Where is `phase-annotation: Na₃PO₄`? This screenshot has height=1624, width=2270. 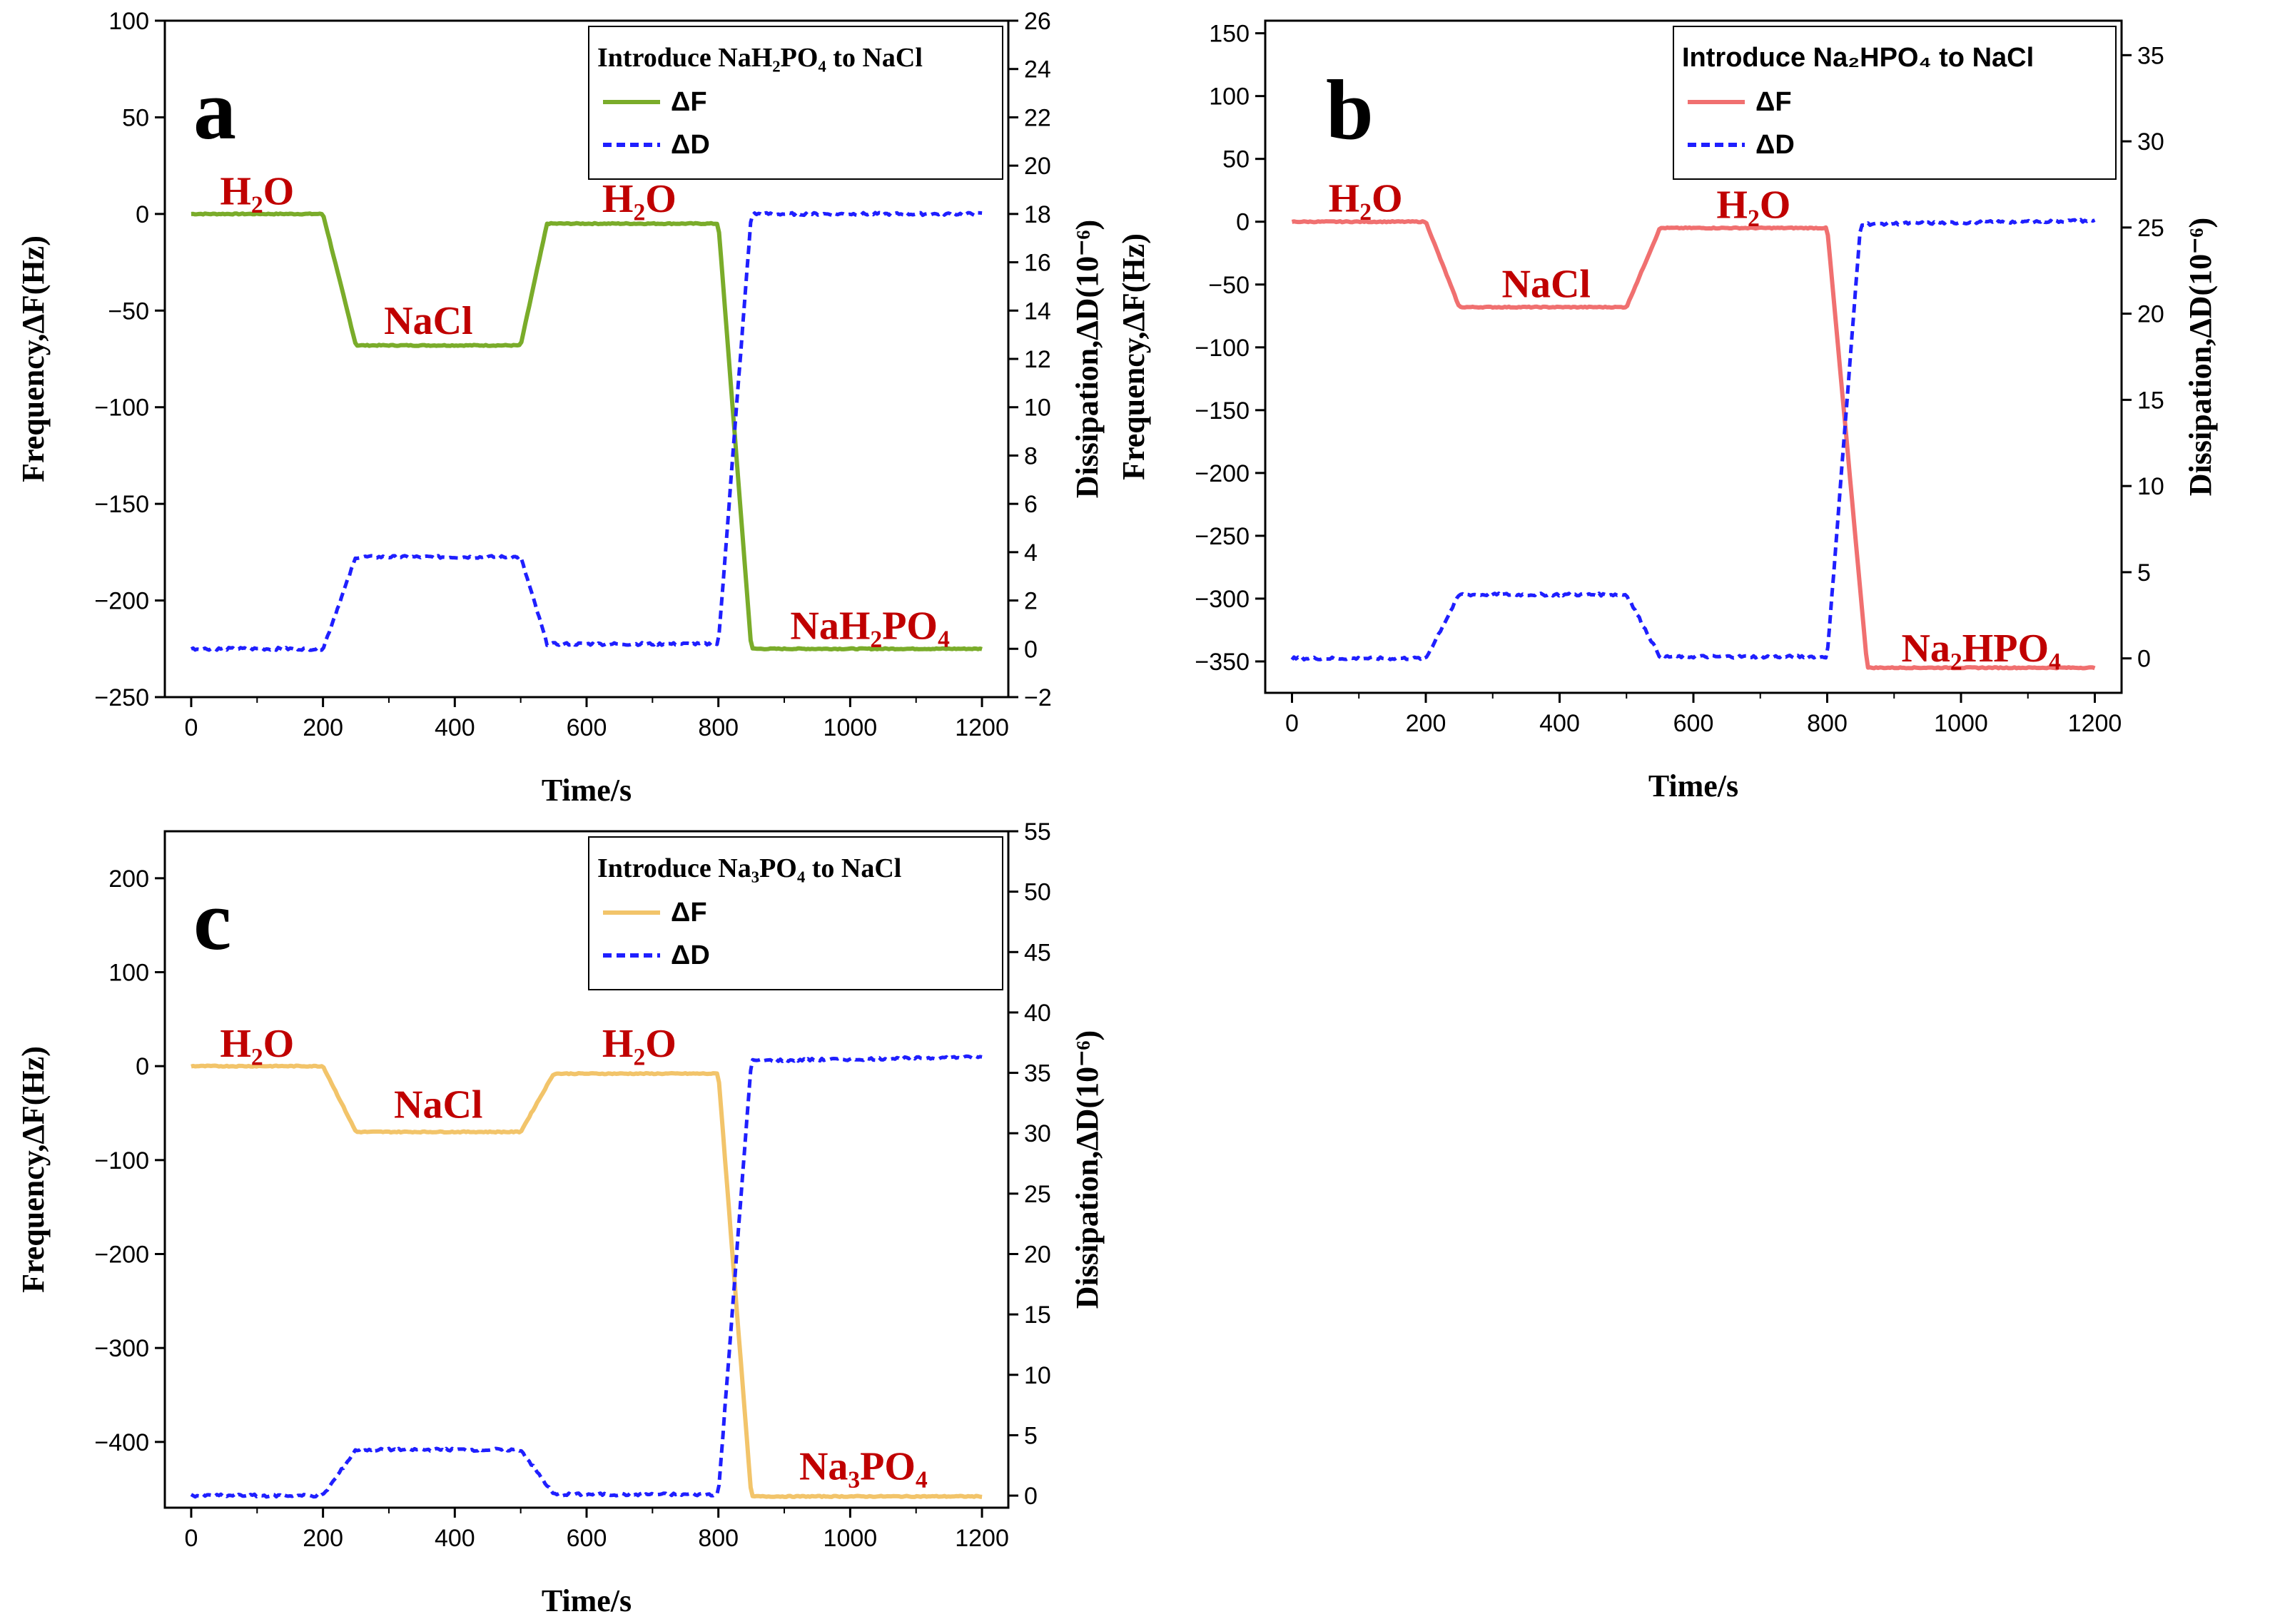 phase-annotation: Na₃PO₄ is located at coordinates (863, 1467).